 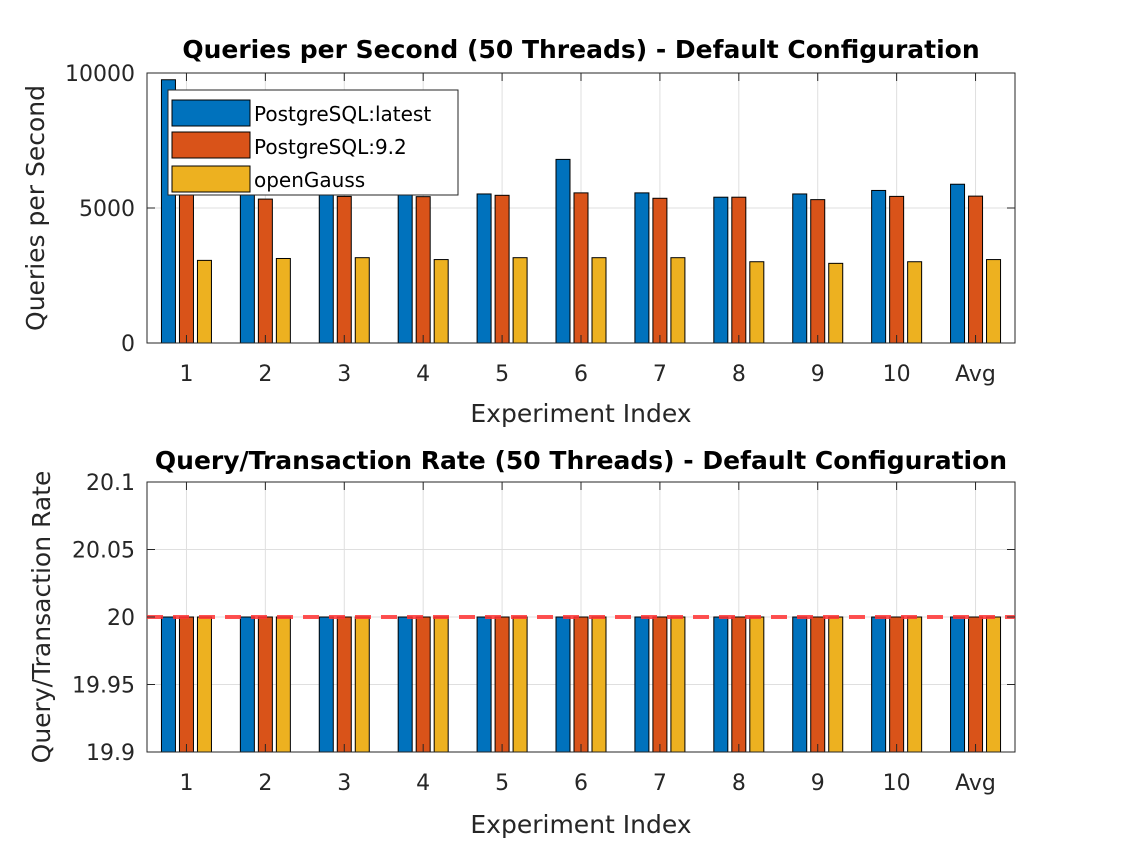 I want to click on rate-ytick-label: 20.1, so click(x=110, y=483).